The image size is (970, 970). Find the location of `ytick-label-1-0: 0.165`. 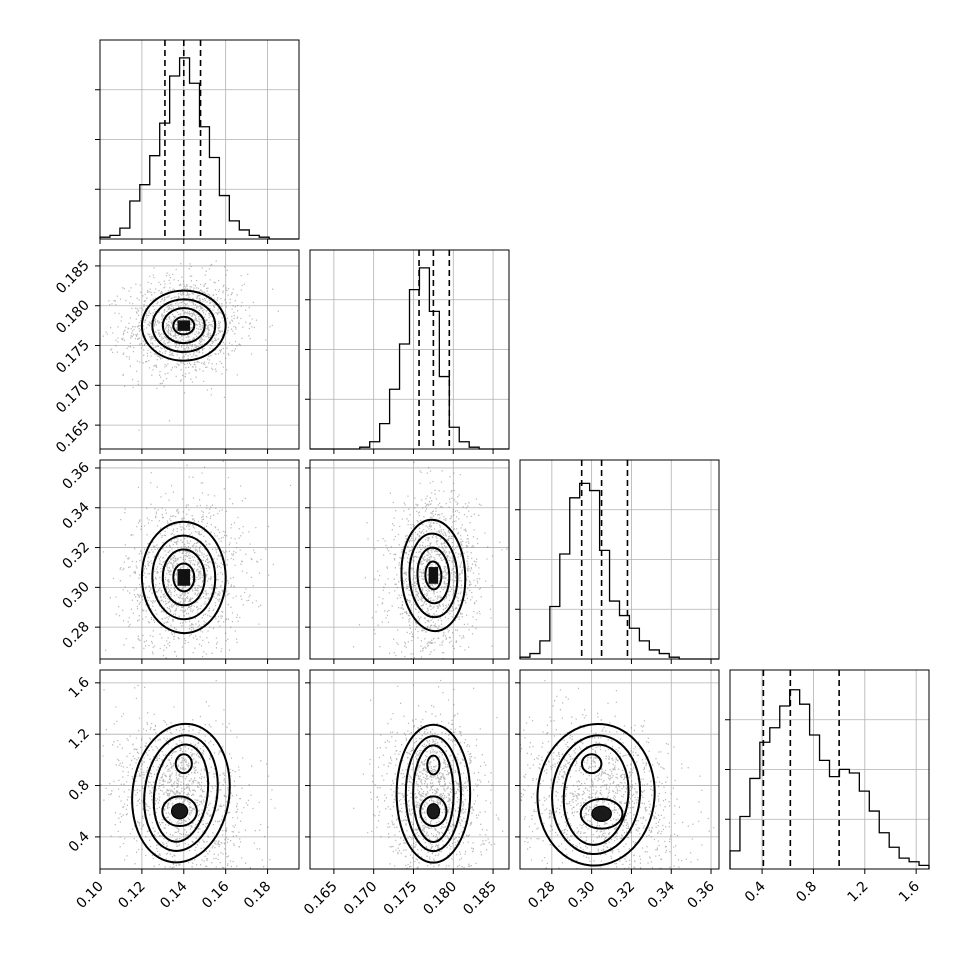

ytick-label-1-0: 0.165 is located at coordinates (73, 437).